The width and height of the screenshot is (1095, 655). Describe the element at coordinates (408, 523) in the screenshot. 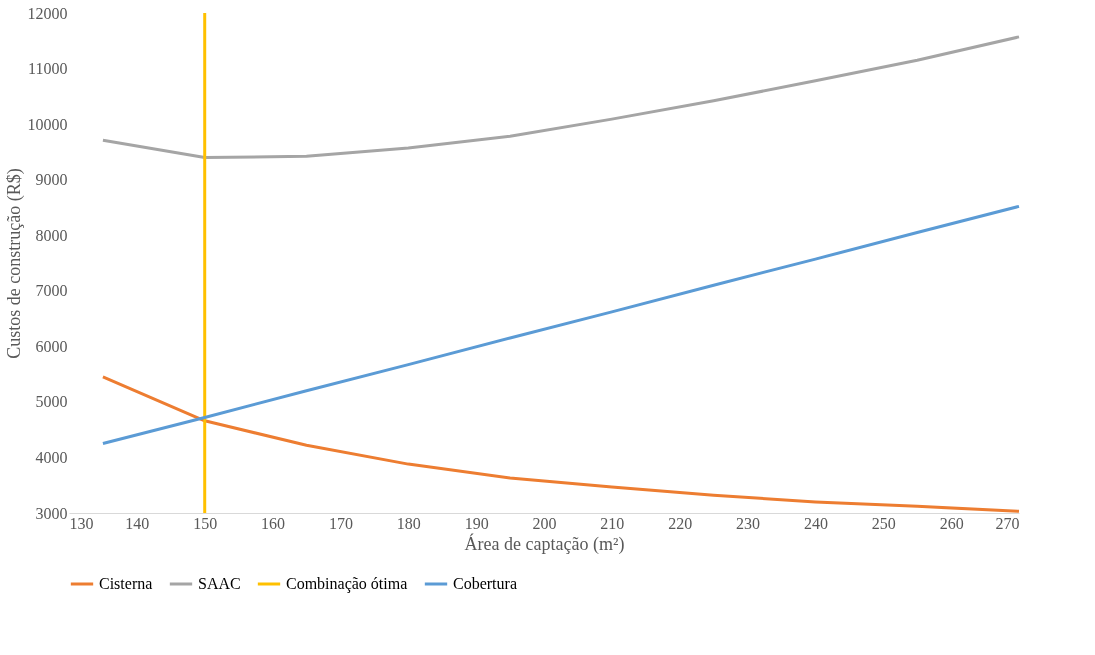

I see `x-tick-label: 180` at that location.